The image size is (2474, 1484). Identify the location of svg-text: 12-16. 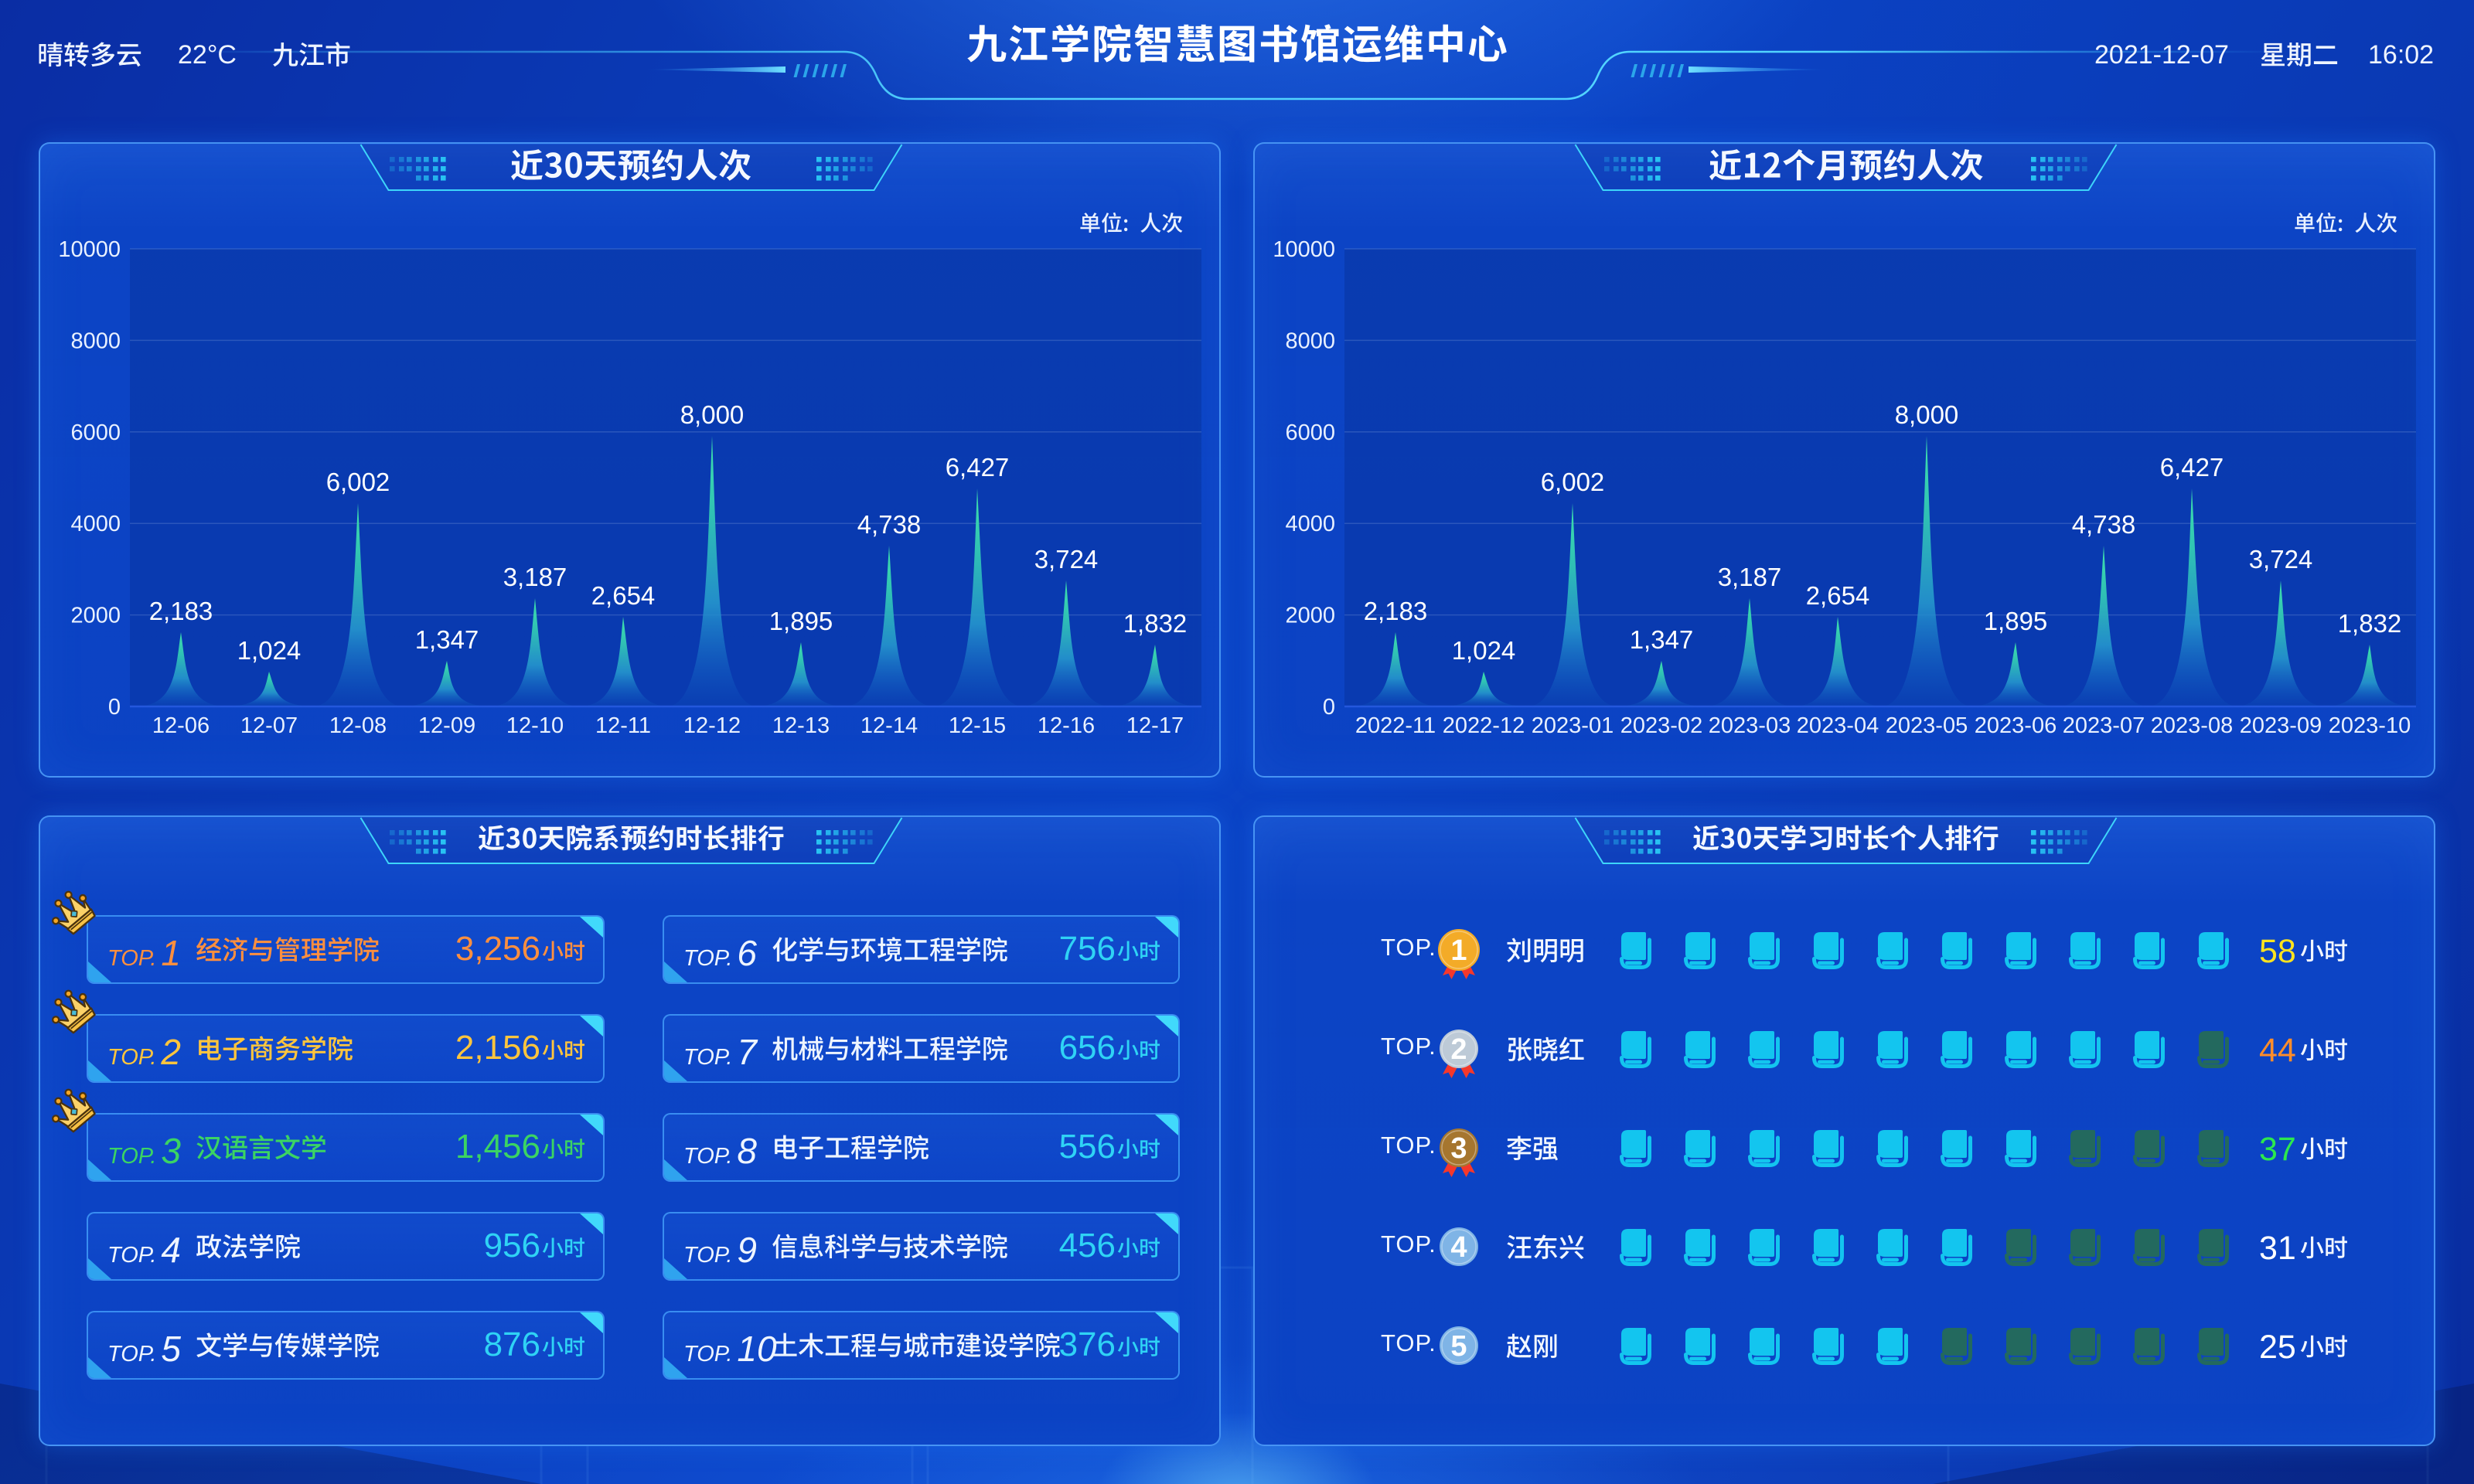
(1066, 725).